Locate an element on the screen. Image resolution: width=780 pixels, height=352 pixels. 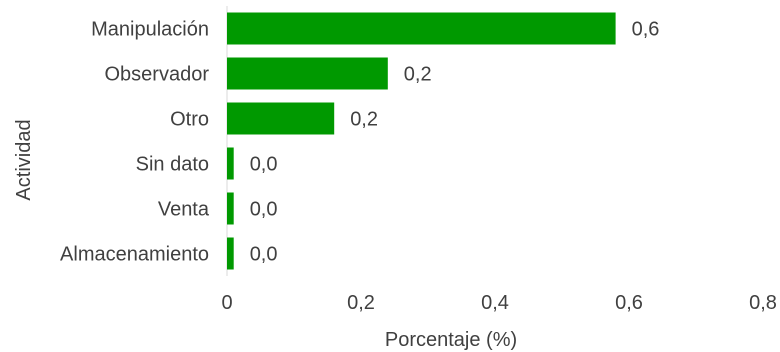
x-tick-label-0: 0 is located at coordinates (226, 303).